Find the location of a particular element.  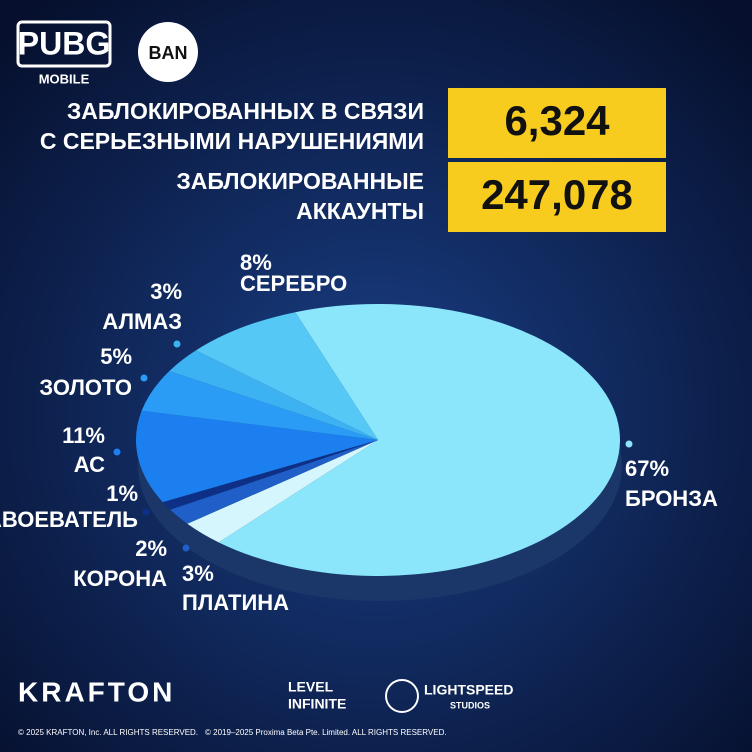

slice-label: АЛМАЗ is located at coordinates (142, 321).